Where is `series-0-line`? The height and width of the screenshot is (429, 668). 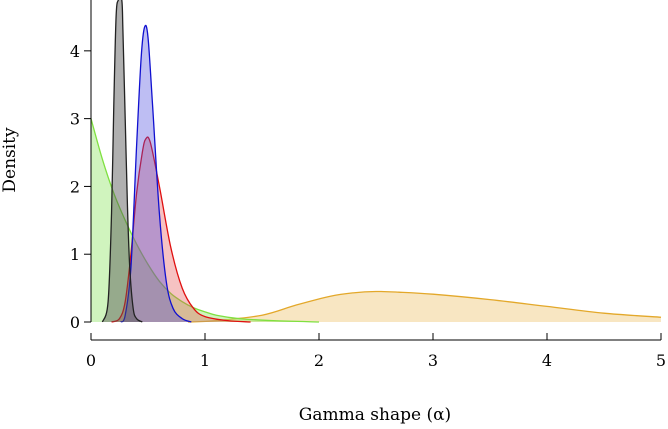 series-0-line is located at coordinates (424, 306).